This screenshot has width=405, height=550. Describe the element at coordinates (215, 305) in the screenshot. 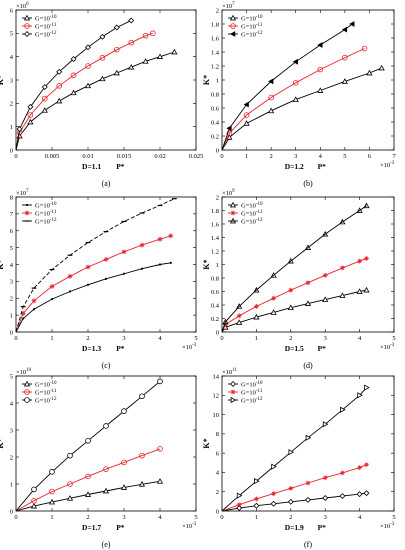

I see `y-tick-label: 0.4` at that location.